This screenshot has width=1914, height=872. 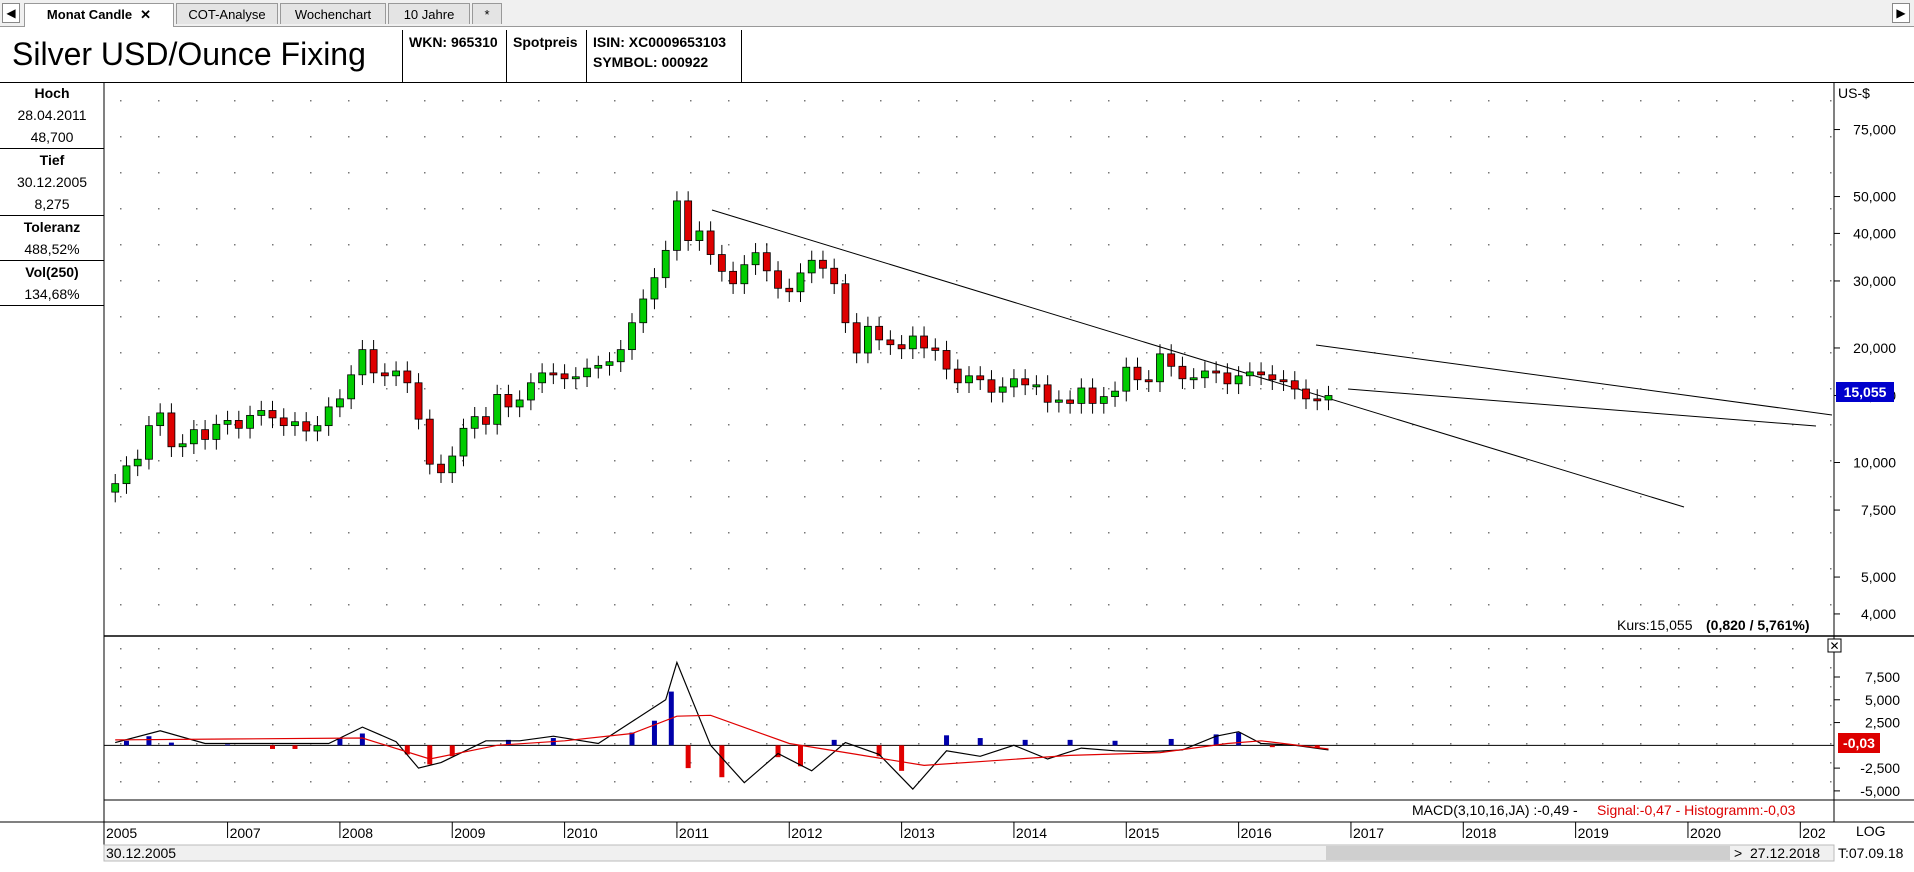 What do you see at coordinates (1874, 233) in the screenshot?
I see `y-tick-label: 40,000` at bounding box center [1874, 233].